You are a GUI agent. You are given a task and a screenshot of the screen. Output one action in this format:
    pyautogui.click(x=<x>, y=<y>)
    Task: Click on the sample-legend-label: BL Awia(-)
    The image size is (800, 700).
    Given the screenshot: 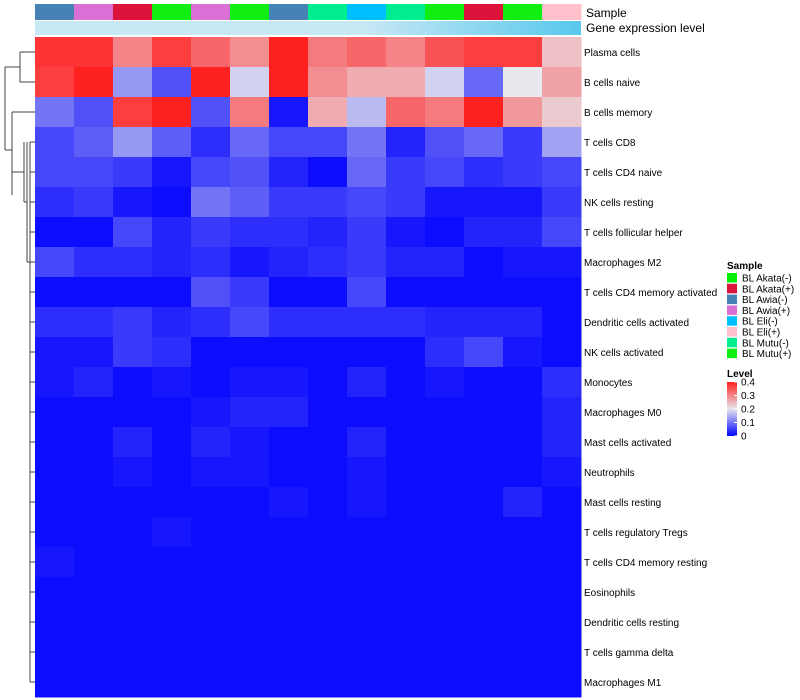 What is the action you would take?
    pyautogui.click(x=765, y=300)
    